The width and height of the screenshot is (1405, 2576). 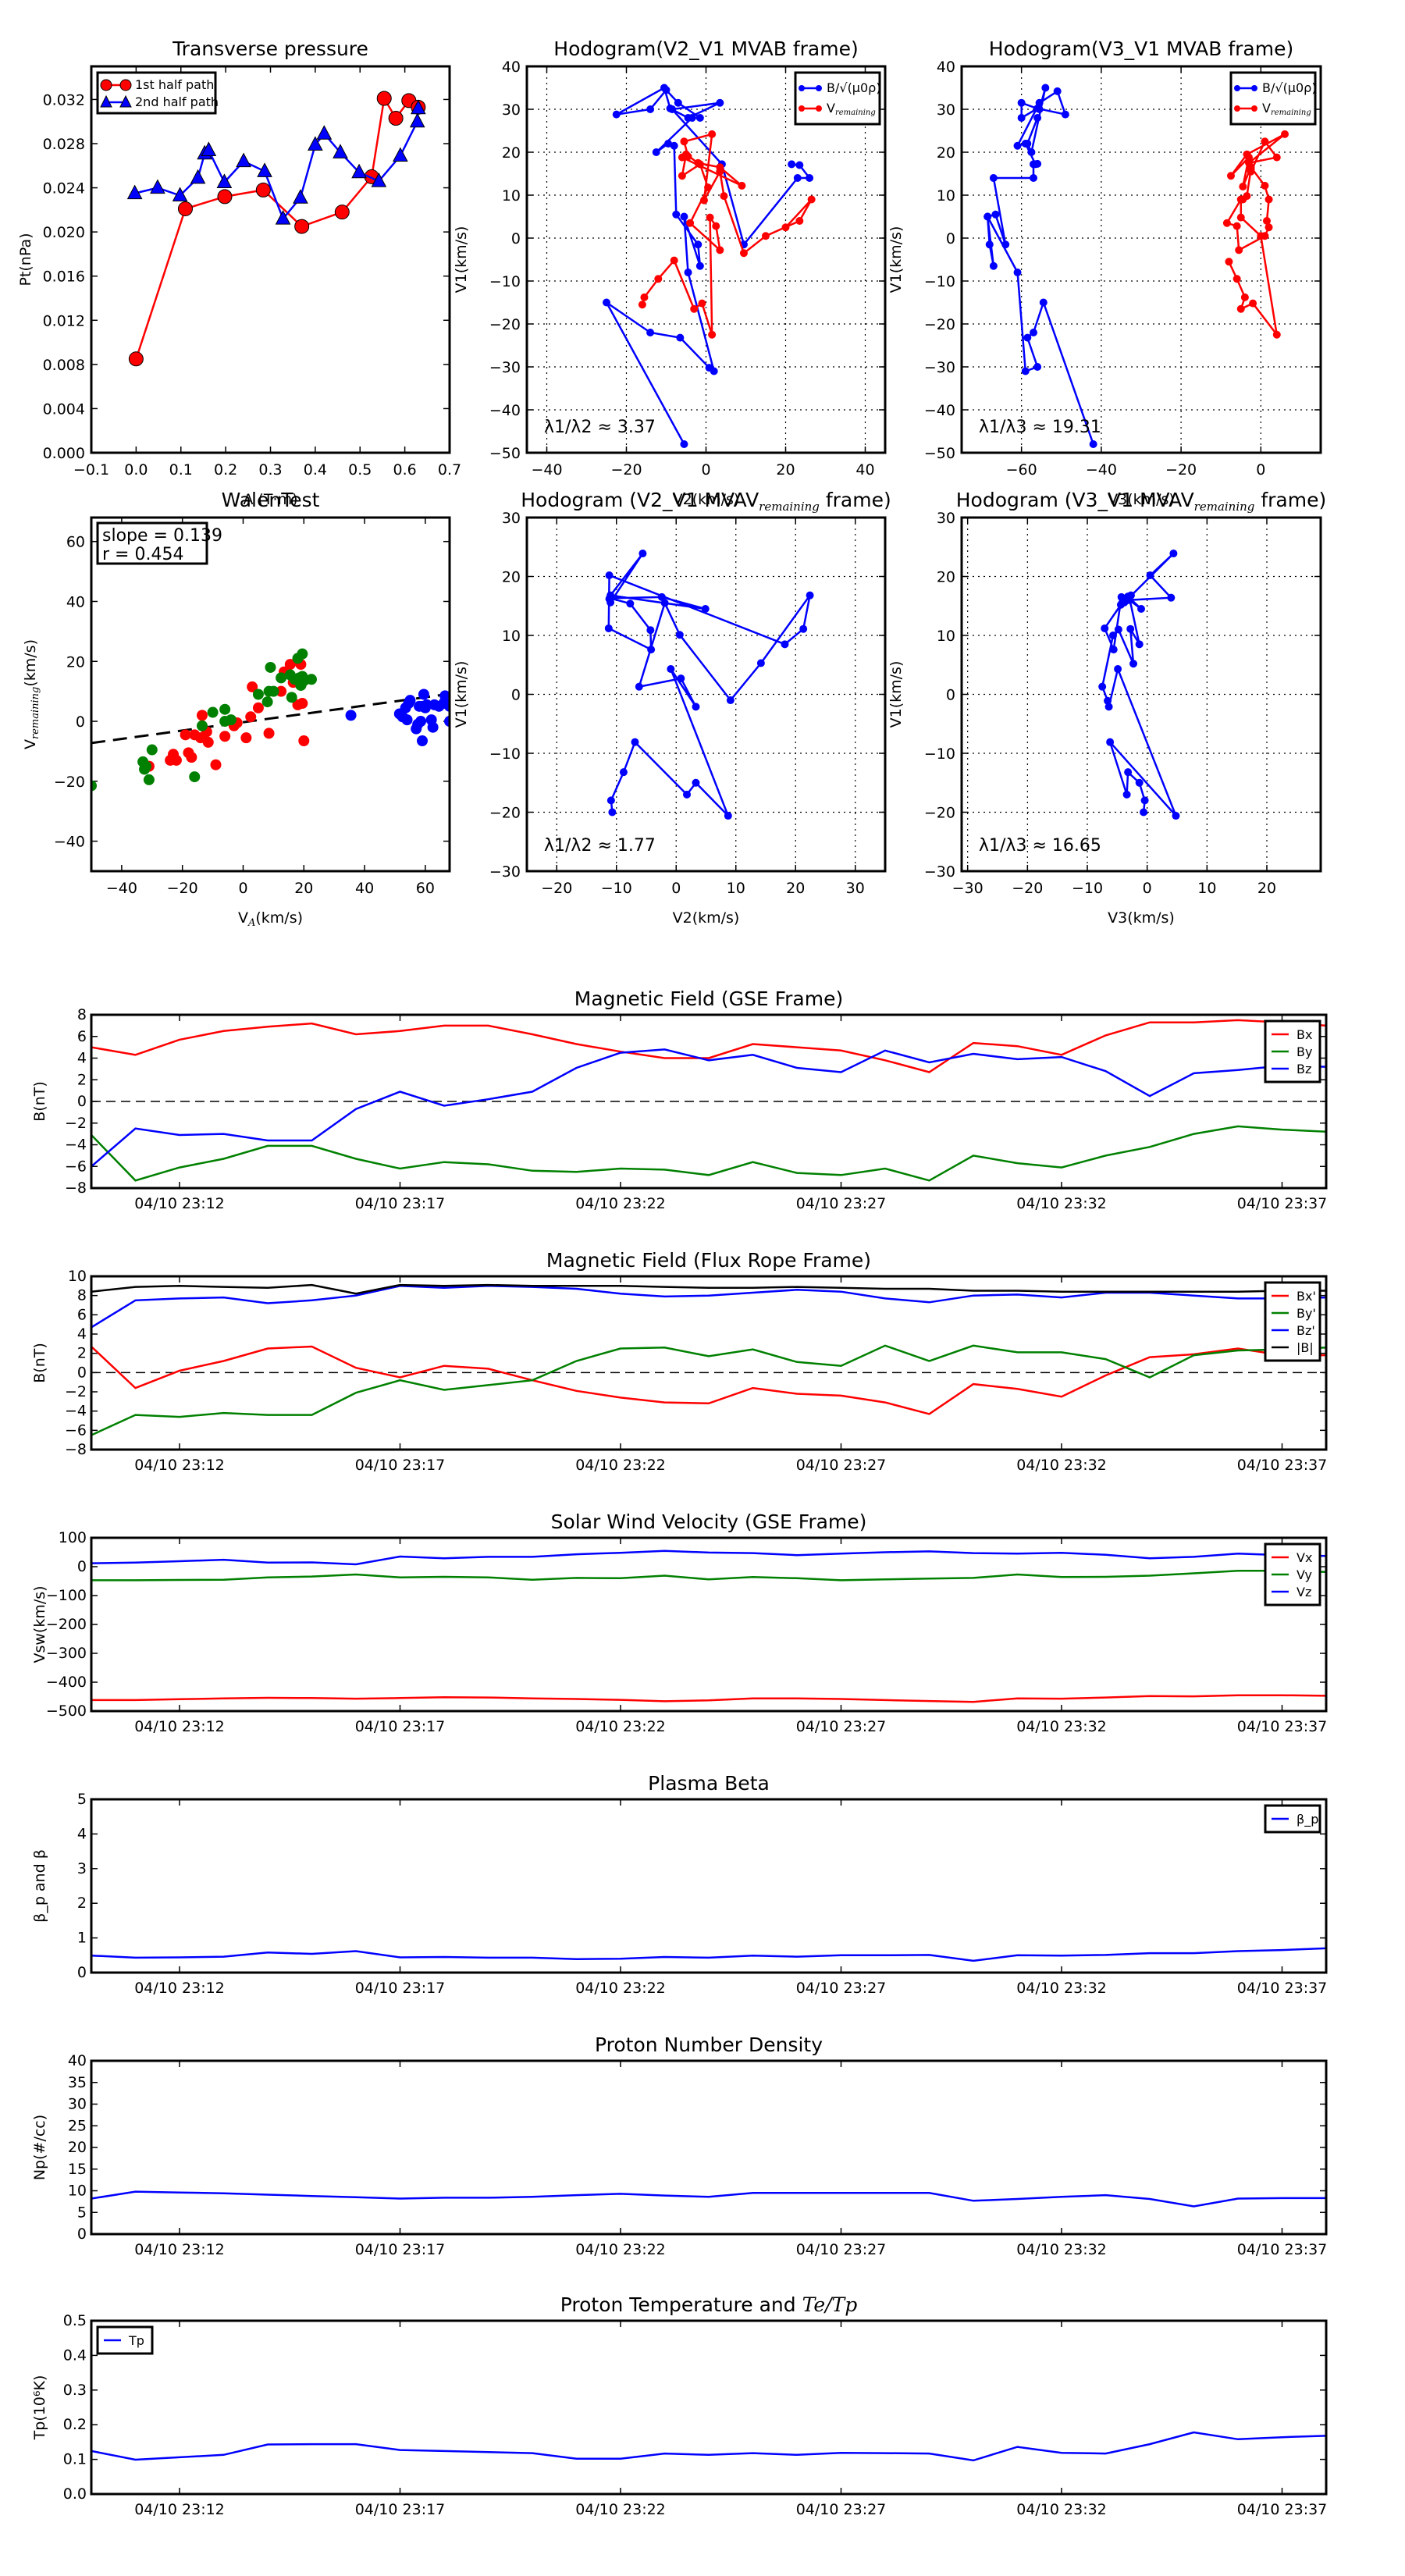 What do you see at coordinates (841, 1203) in the screenshot?
I see `x-tick-label: 04/10 23:27` at bounding box center [841, 1203].